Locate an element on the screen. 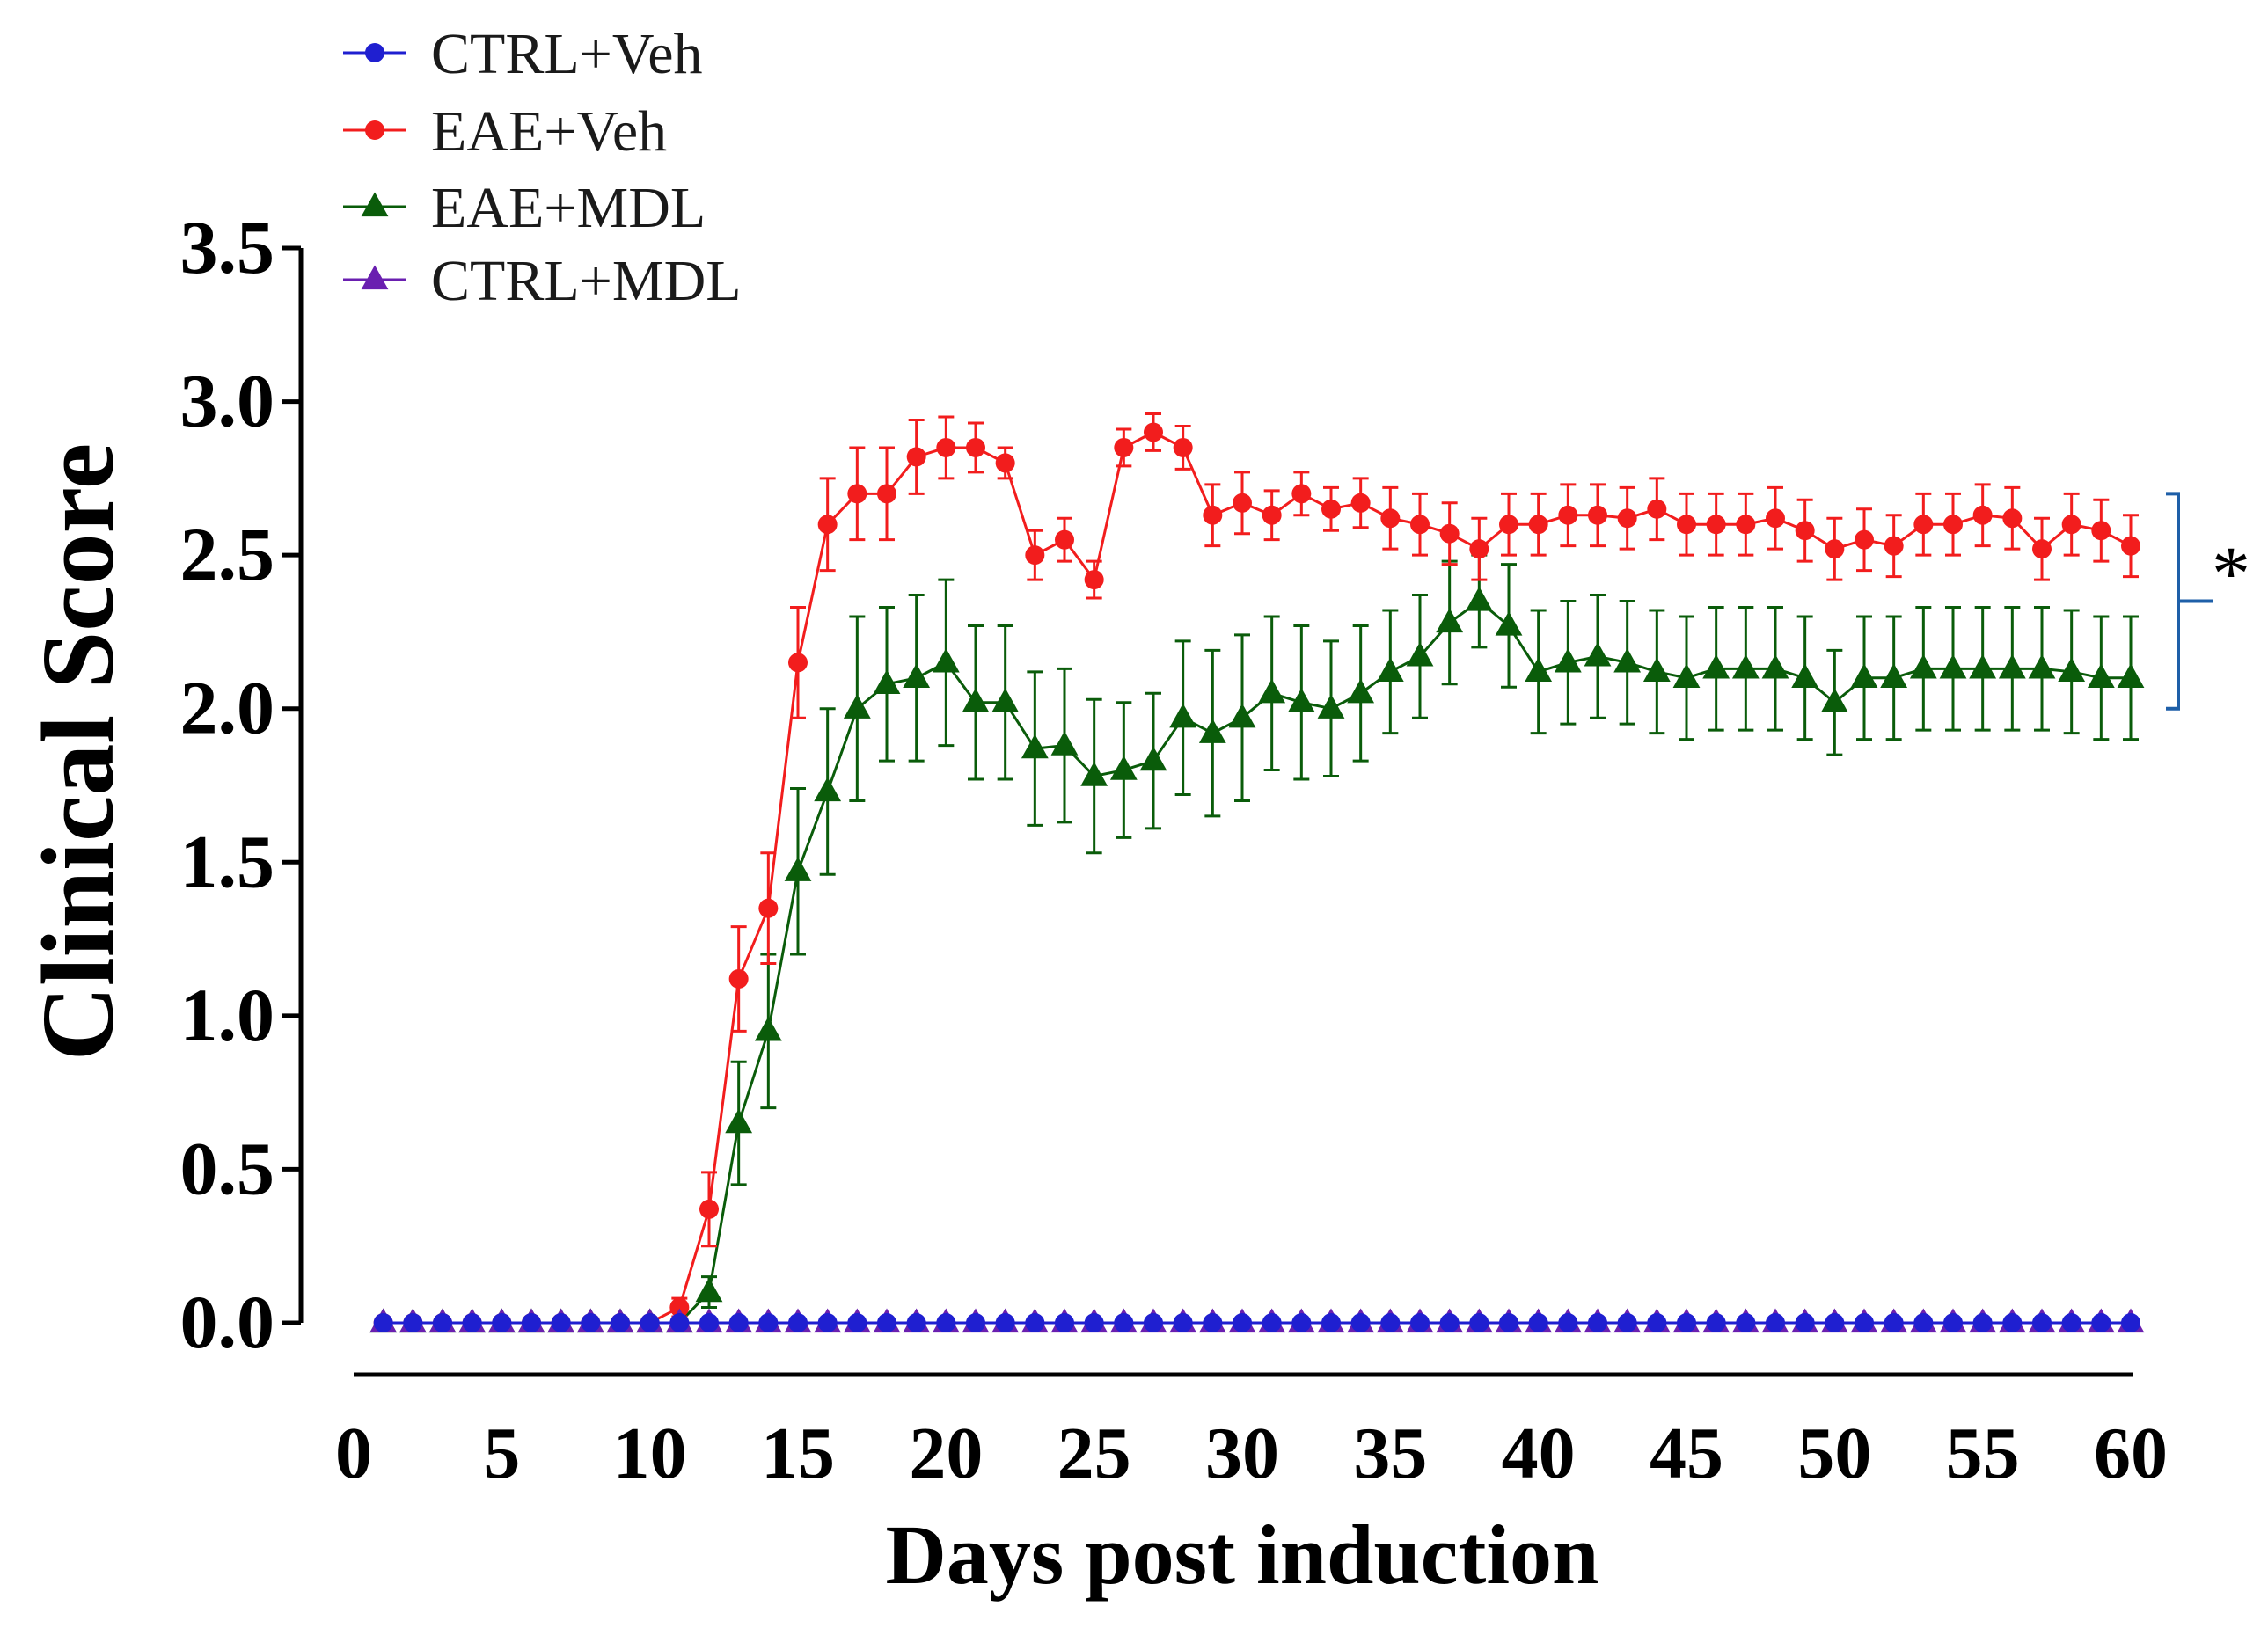 This screenshot has width=2268, height=1628. significance-annotation: * is located at coordinates (2208, 601).